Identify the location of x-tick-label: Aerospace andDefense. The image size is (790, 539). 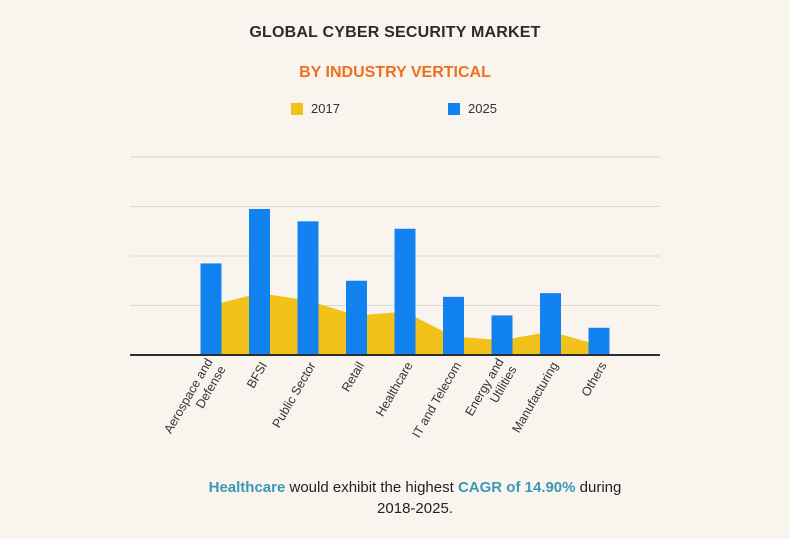
(194, 399).